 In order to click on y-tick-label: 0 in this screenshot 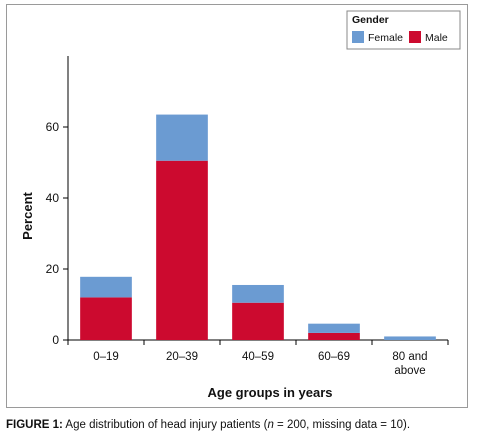, I will do `click(55, 340)`.